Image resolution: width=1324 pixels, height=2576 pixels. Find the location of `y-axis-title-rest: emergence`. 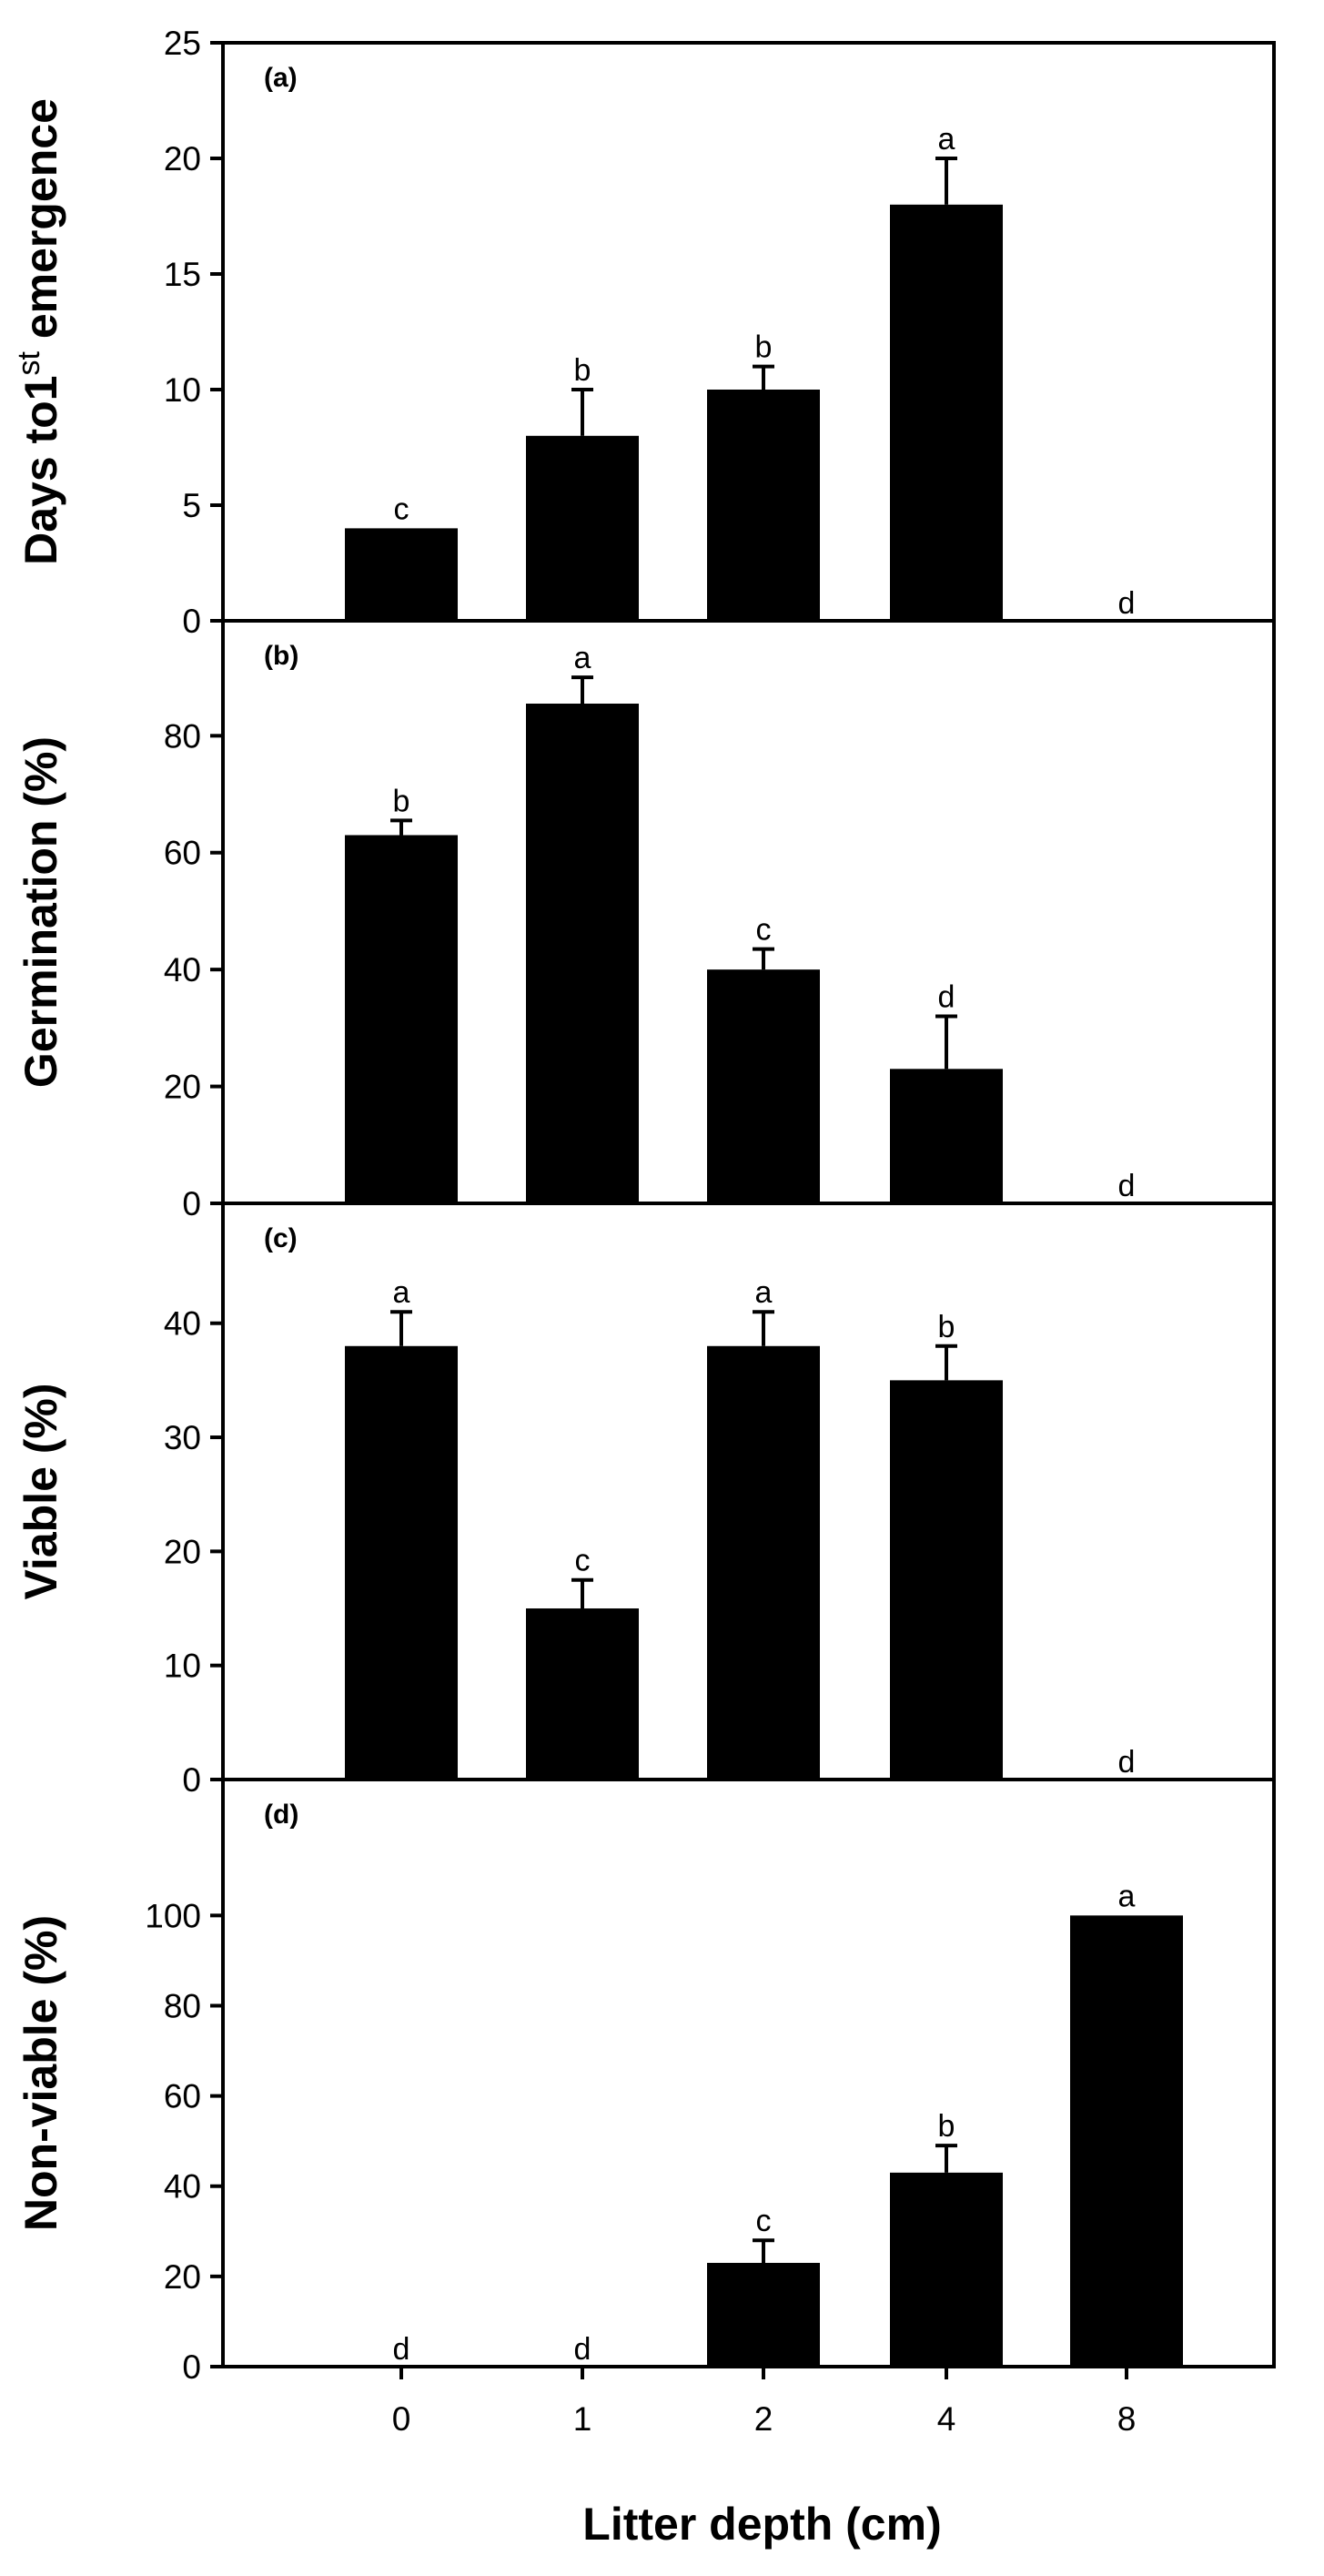

y-axis-title-rest: emergence is located at coordinates (40, 224).